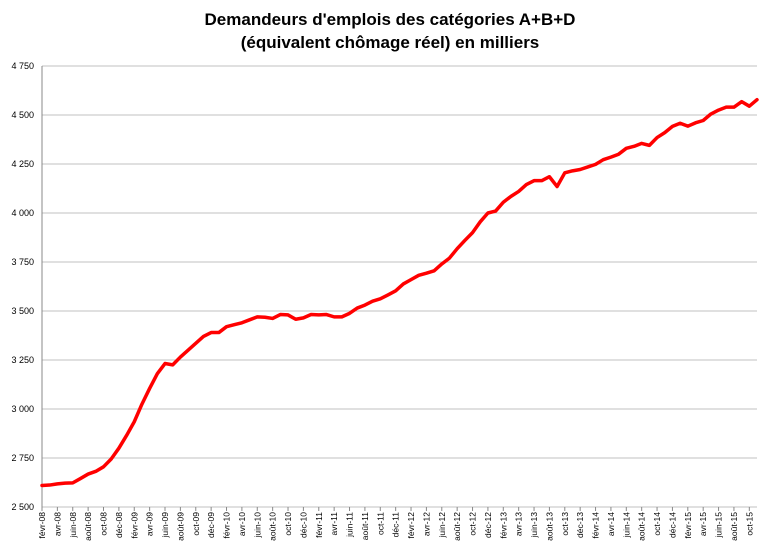 This screenshot has height=560, width=780. I want to click on x-tick-label: avr-10, so click(242, 524).